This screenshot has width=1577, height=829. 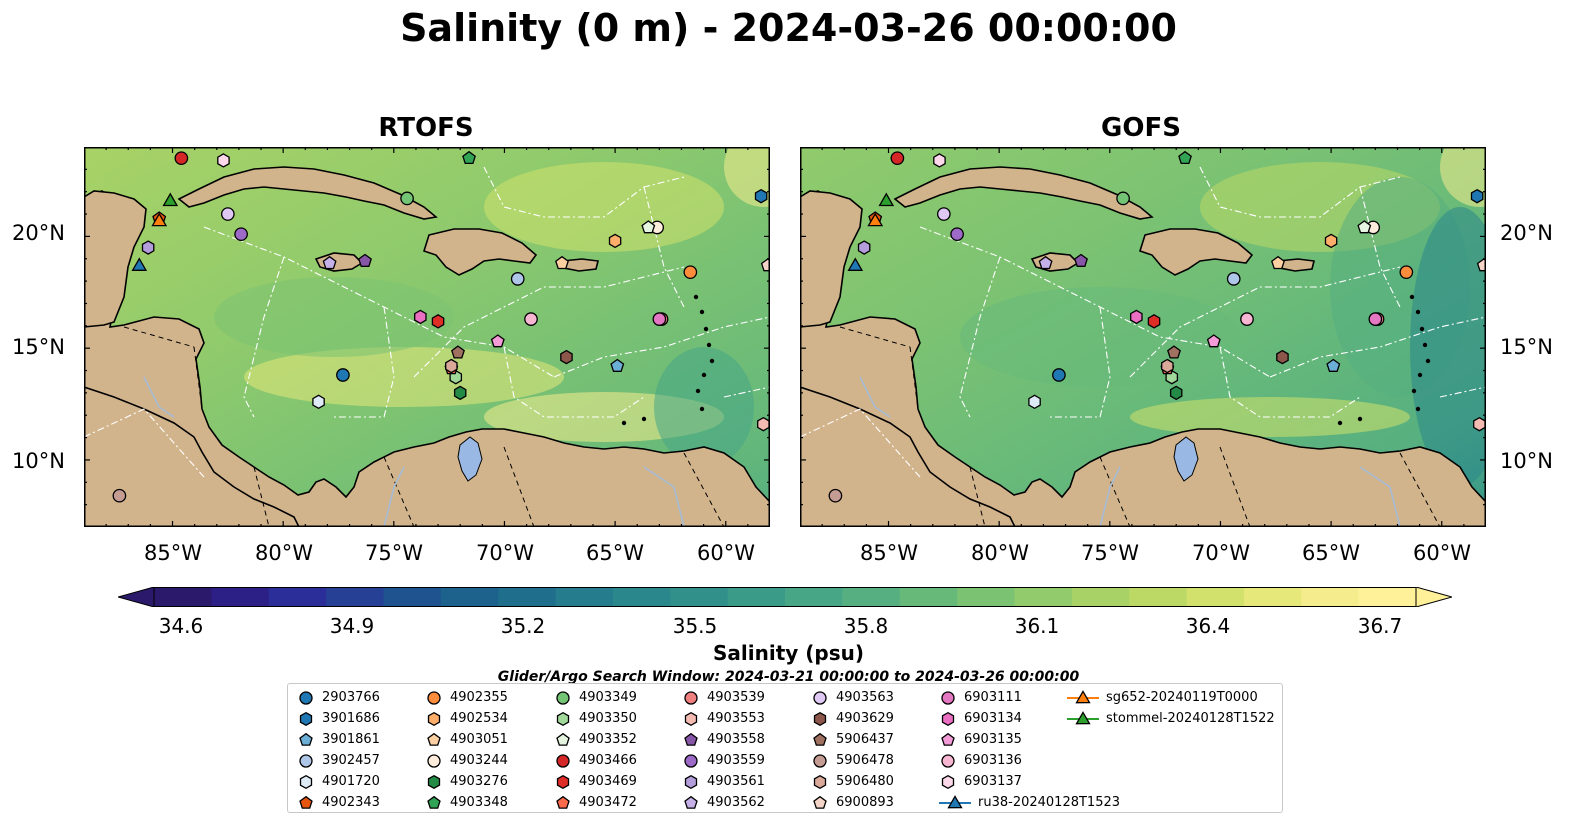 What do you see at coordinates (865, 739) in the screenshot?
I see `legend-label: 5906437` at bounding box center [865, 739].